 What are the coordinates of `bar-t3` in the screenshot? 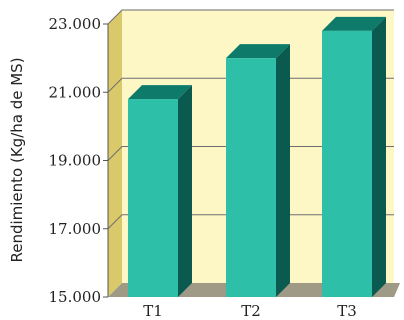 It's located at (354, 156).